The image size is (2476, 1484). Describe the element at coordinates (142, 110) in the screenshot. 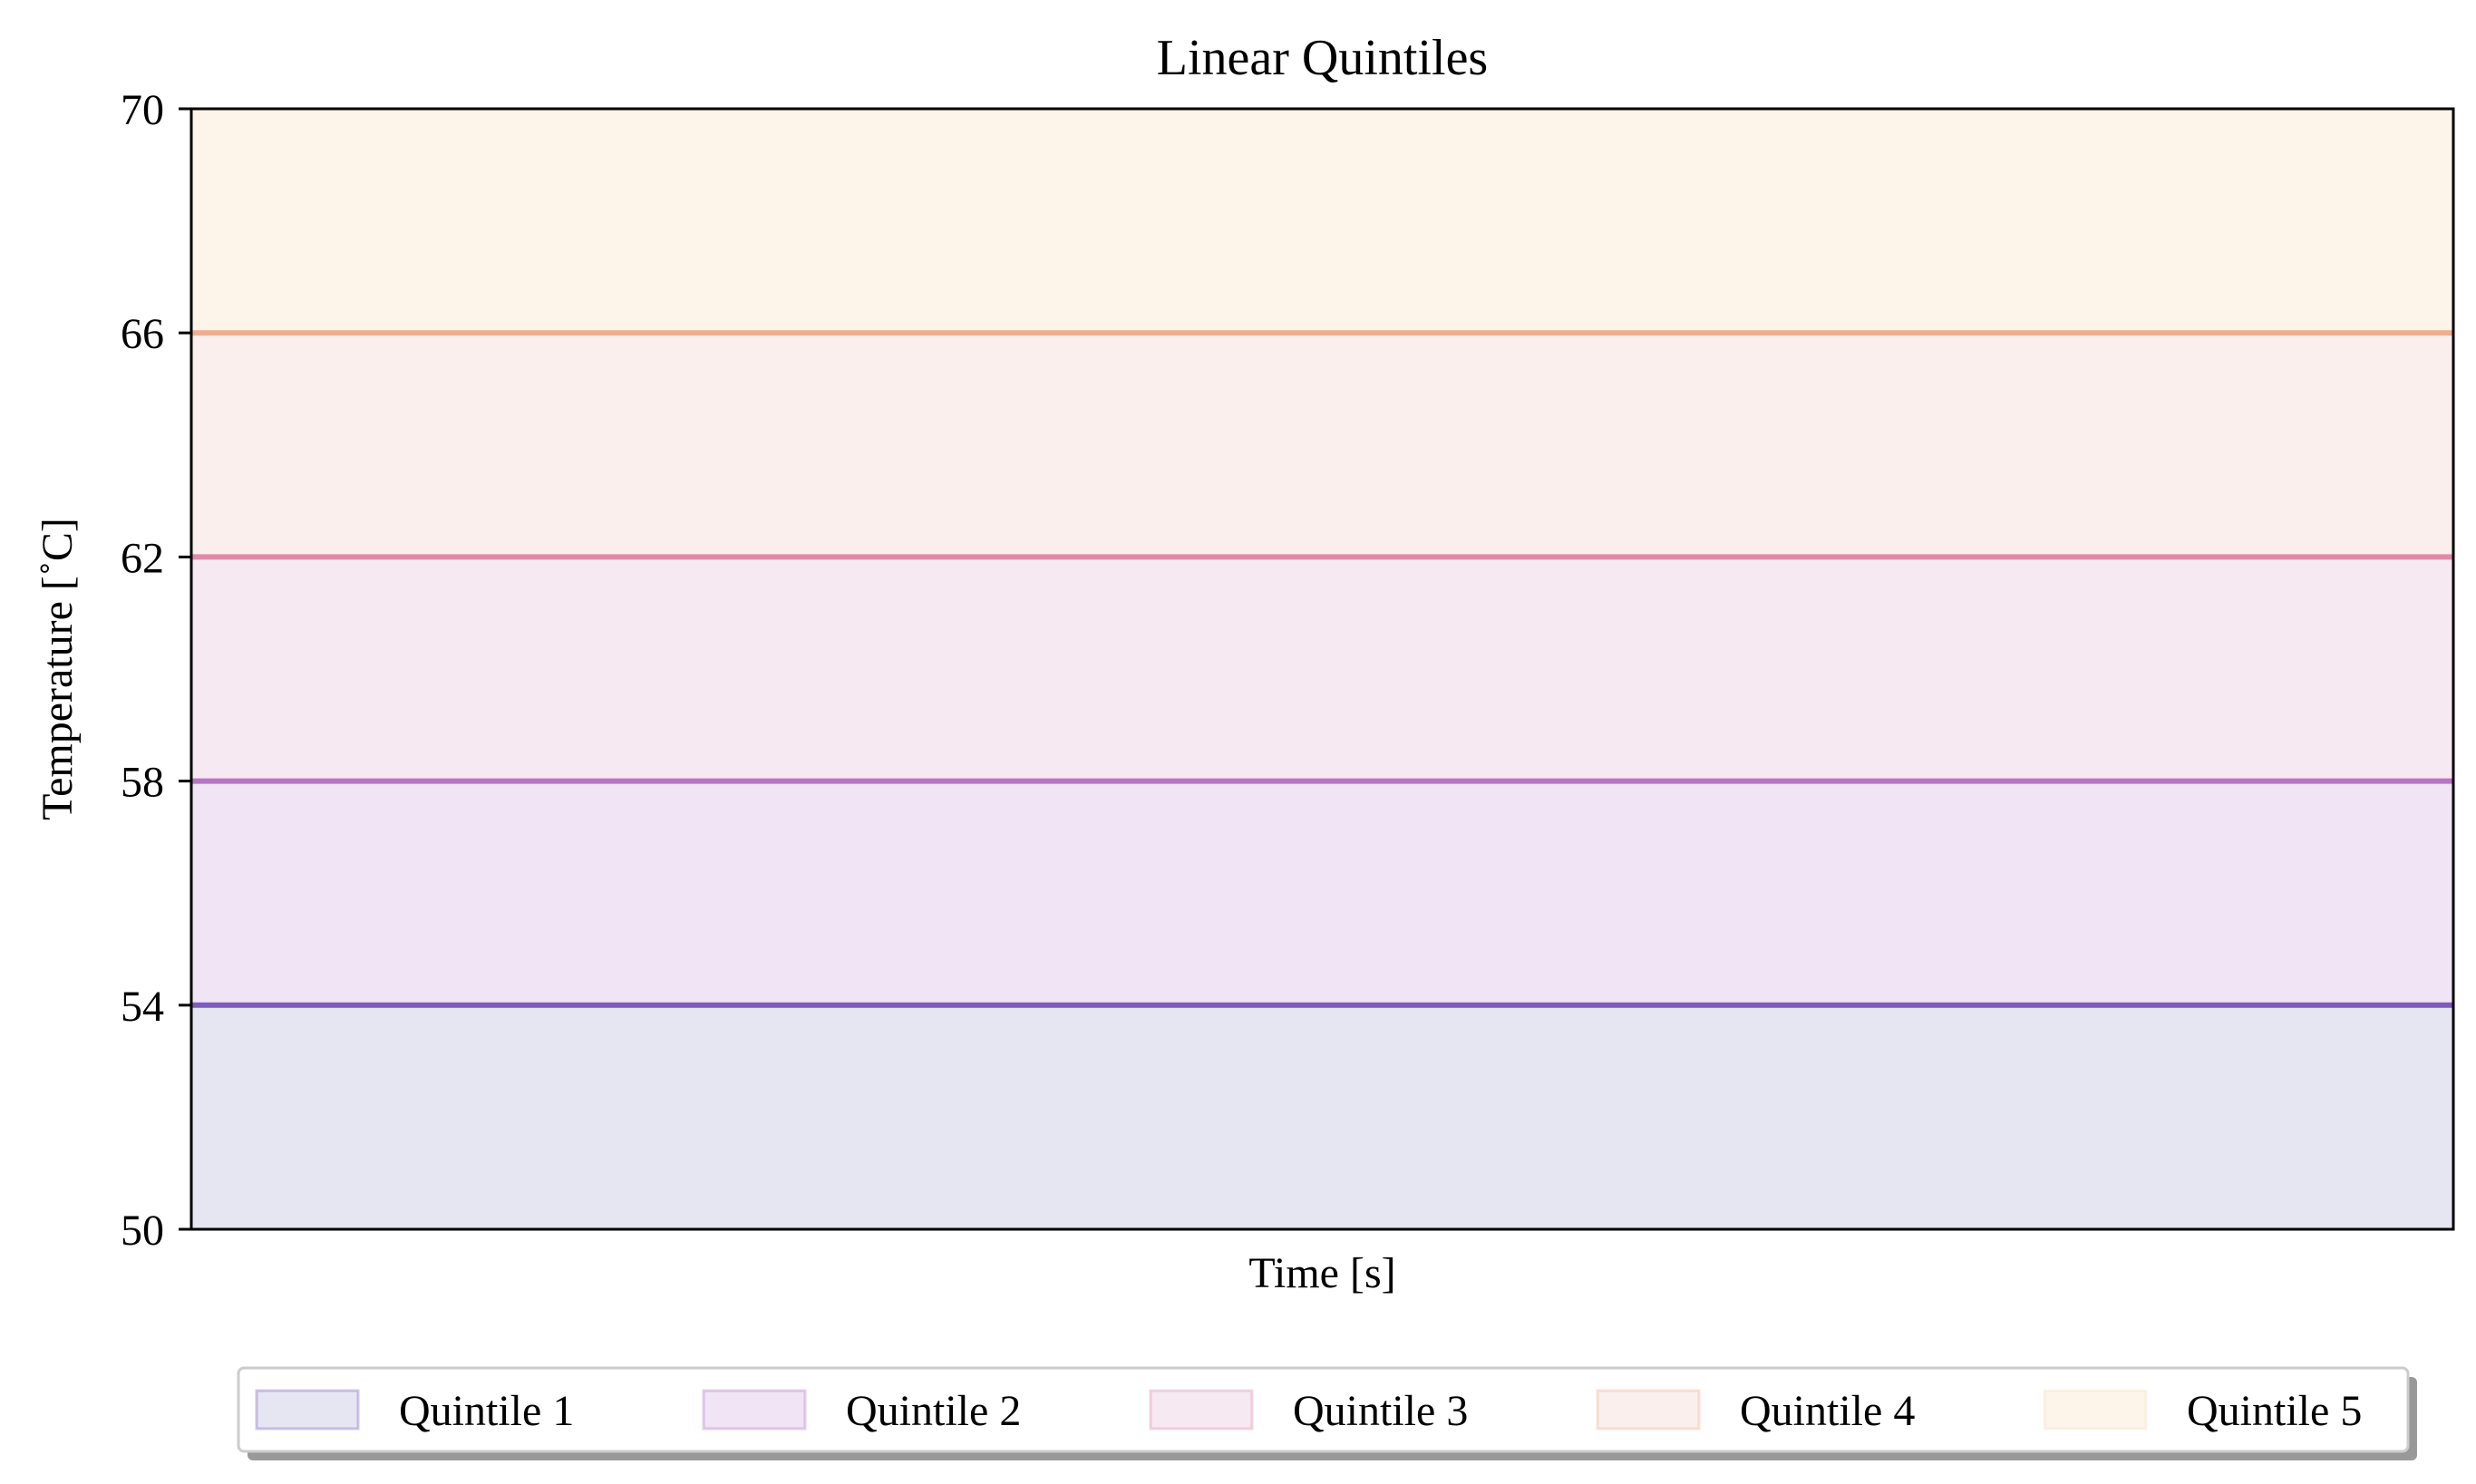

I see `y-tick-label: 70` at that location.